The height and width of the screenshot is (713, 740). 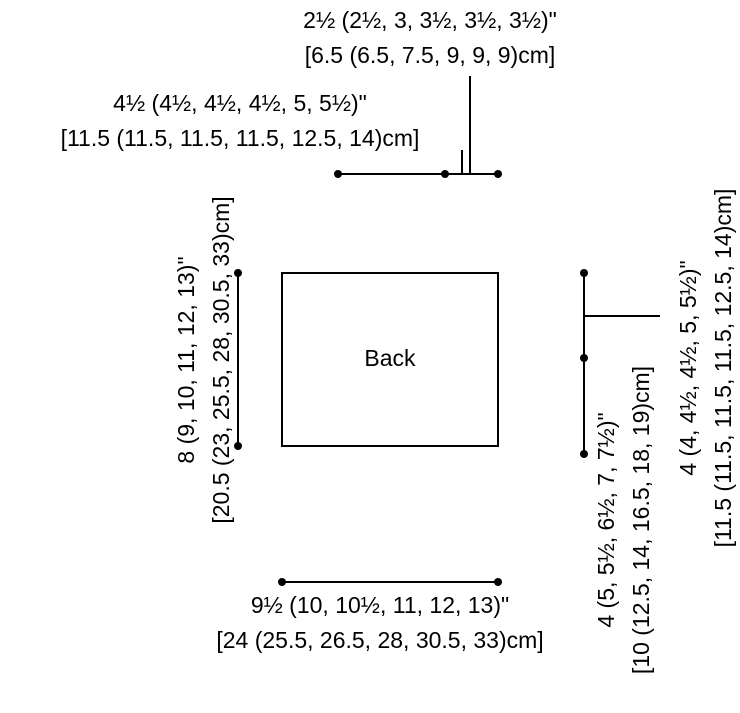 I want to click on armhole-cm-label: [11.5 (11.5, 11.5, 11.5, 12.5, 14)cm], so click(x=723, y=368).